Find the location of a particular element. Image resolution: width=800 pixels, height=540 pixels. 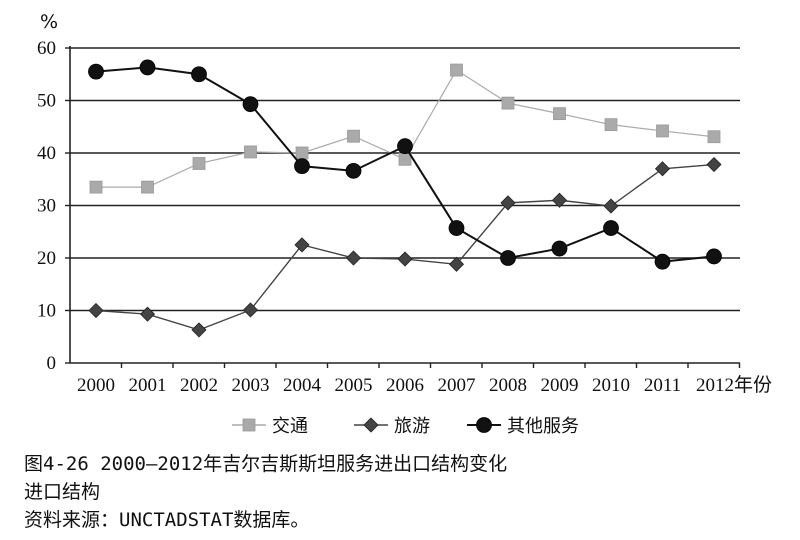

x-tick-label: 2004 is located at coordinates (302, 385).